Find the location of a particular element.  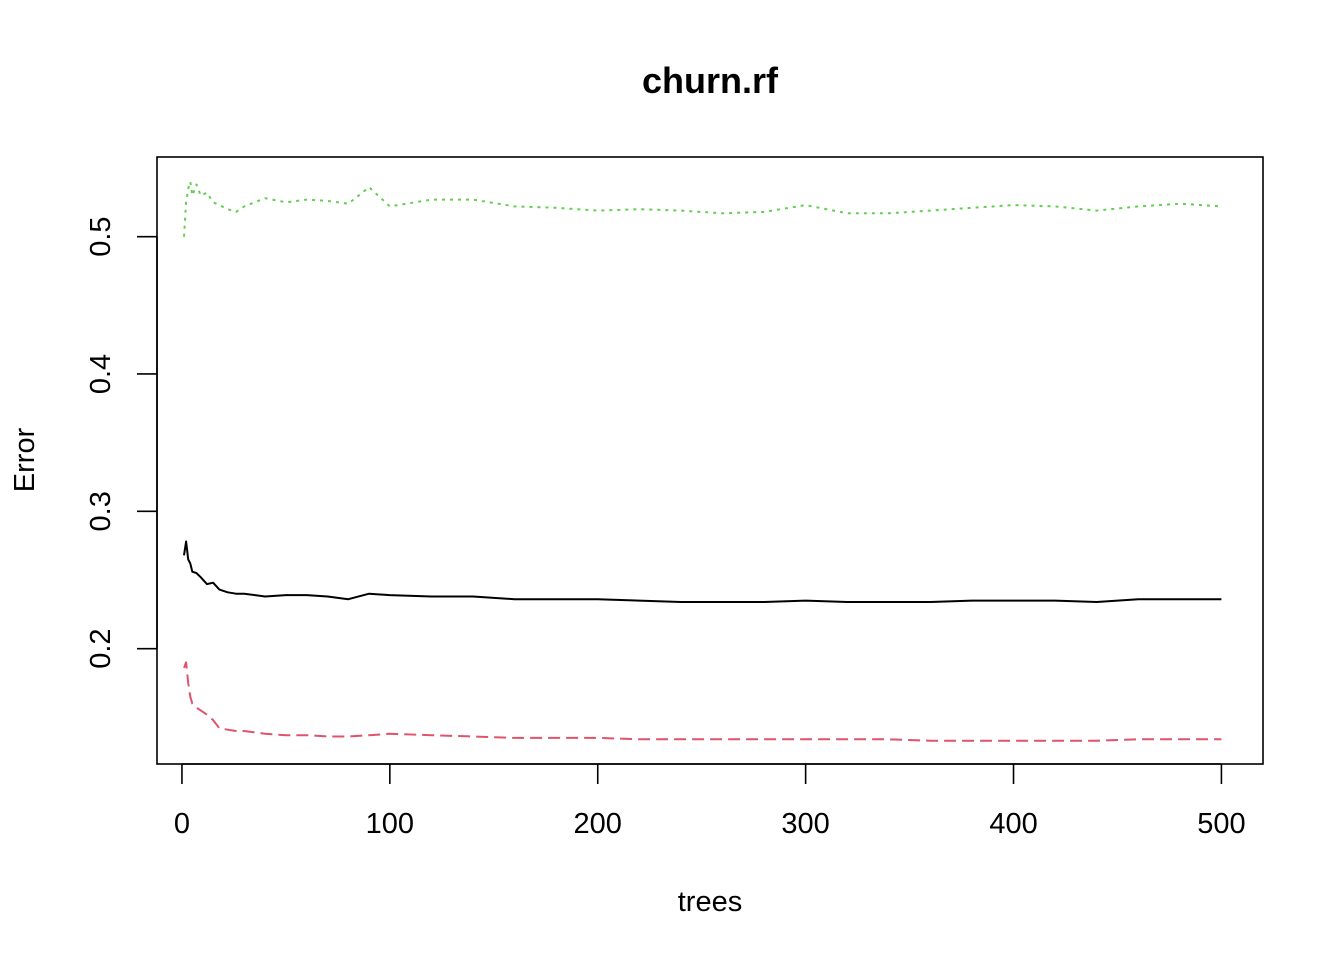

y-axis-label: Error is located at coordinates (25, 459).